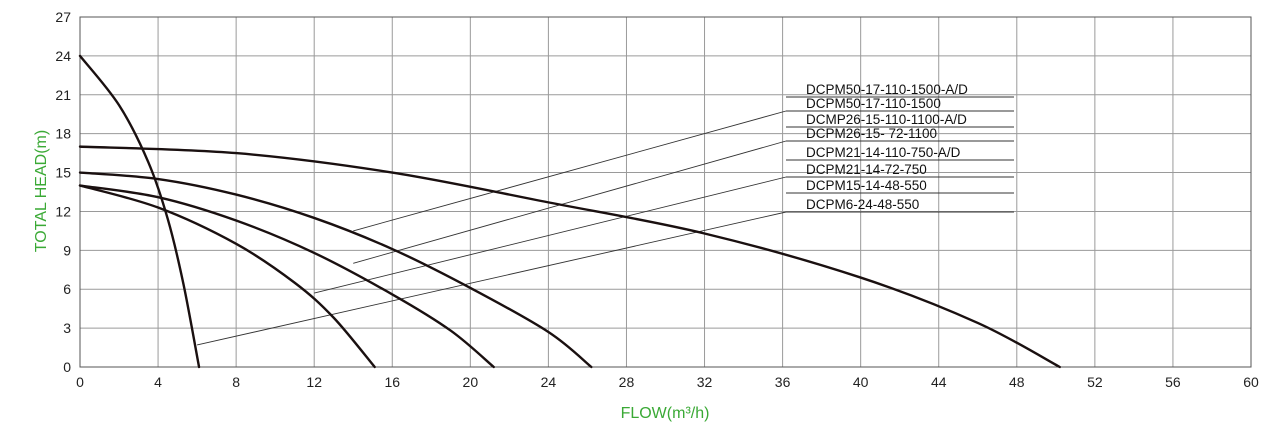  What do you see at coordinates (886, 119) in the screenshot?
I see `curve-label: DCMP26-15-110-1100-A/D` at bounding box center [886, 119].